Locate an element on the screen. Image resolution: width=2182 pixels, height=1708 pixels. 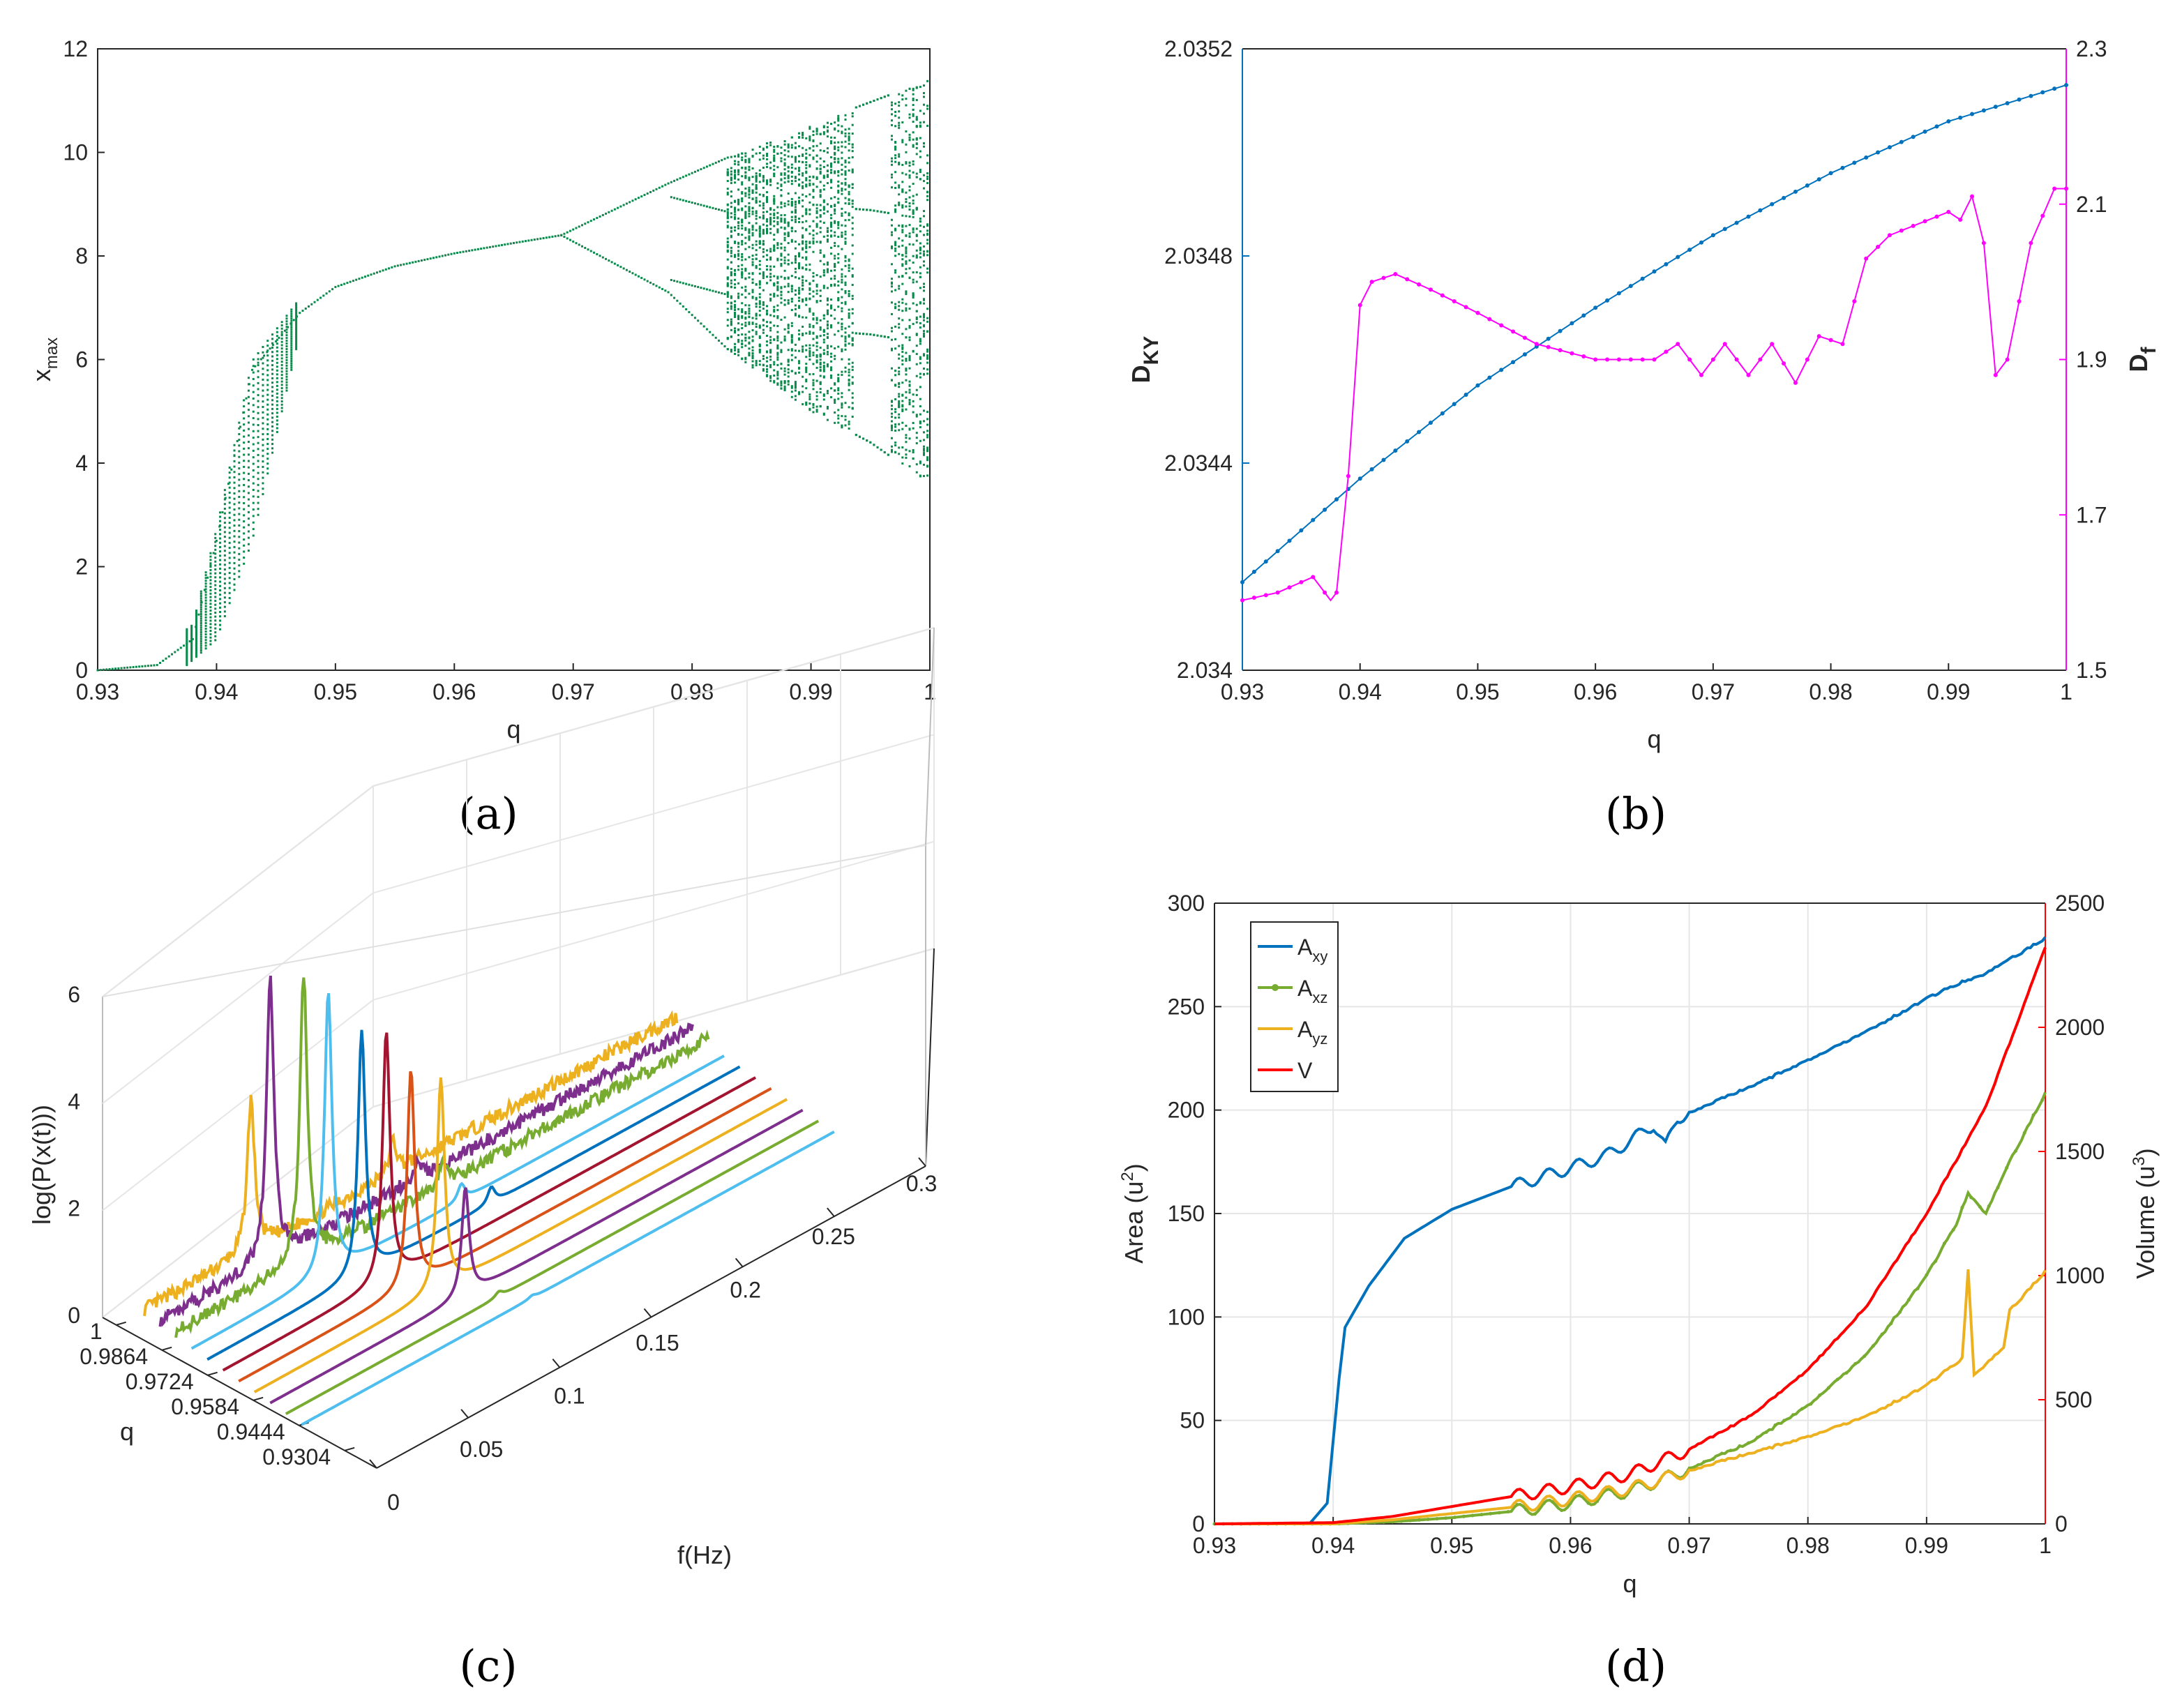
y-left-tick-label: 2.0348 is located at coordinates (1198, 256).